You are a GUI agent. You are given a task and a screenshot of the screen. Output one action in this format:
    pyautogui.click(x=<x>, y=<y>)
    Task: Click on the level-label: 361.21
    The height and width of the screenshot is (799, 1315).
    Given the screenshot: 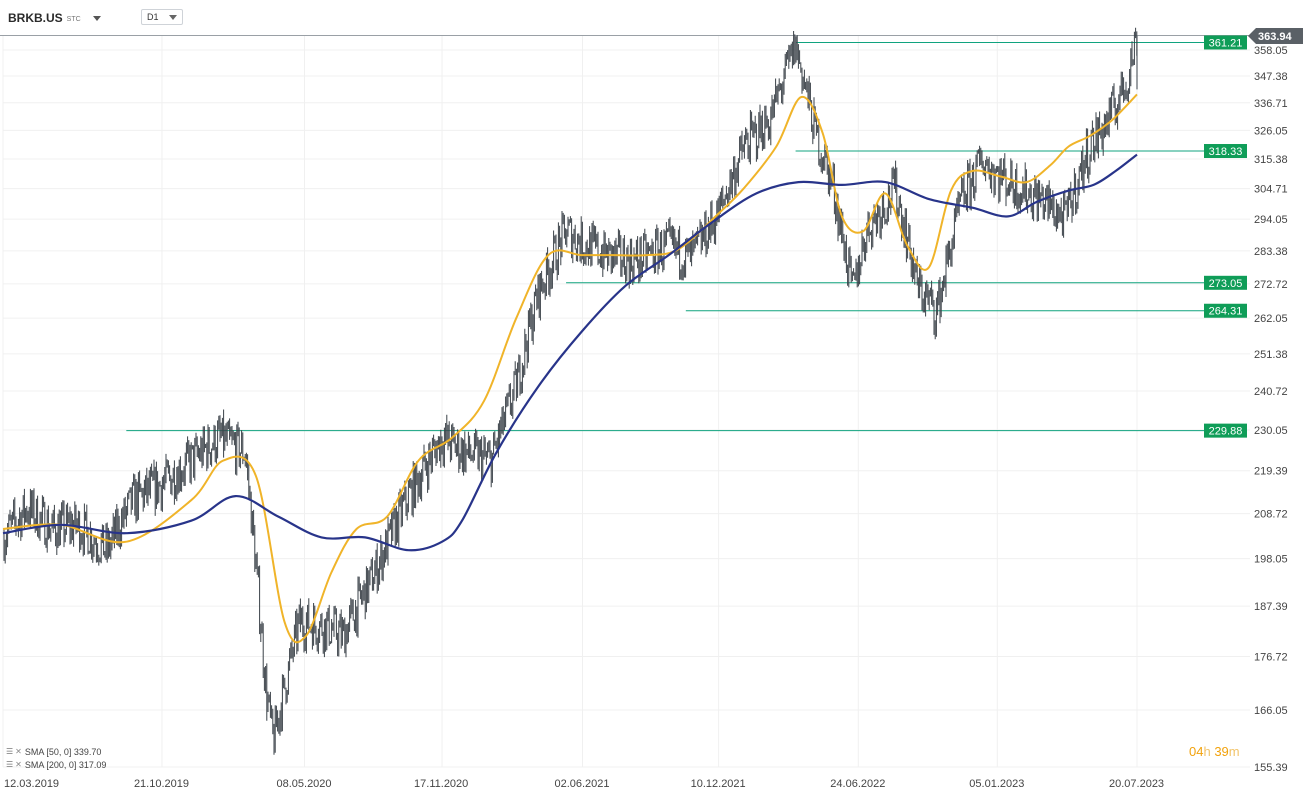 What is the action you would take?
    pyautogui.click(x=1226, y=43)
    